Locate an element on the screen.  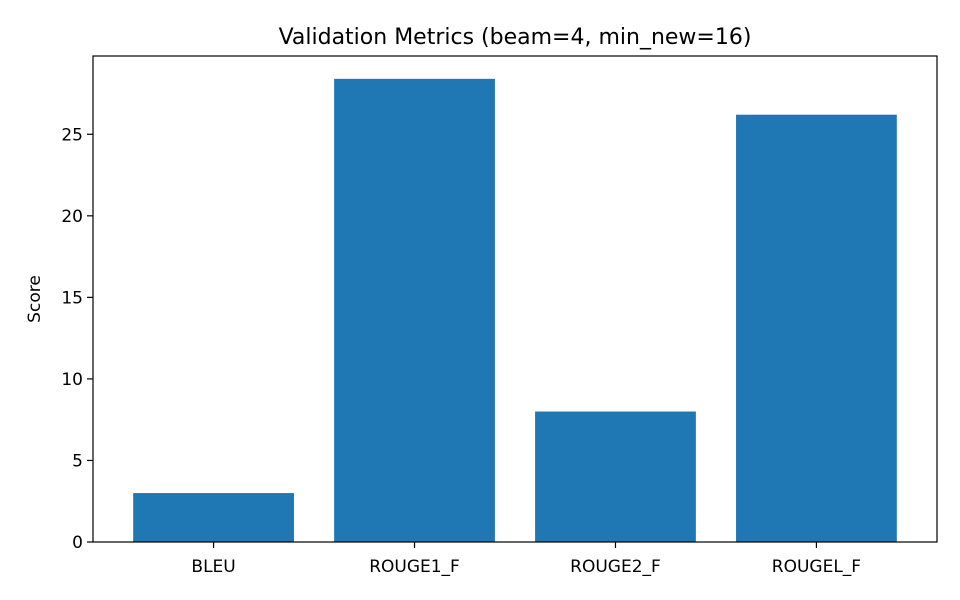
bar-rouge1-f is located at coordinates (414, 310).